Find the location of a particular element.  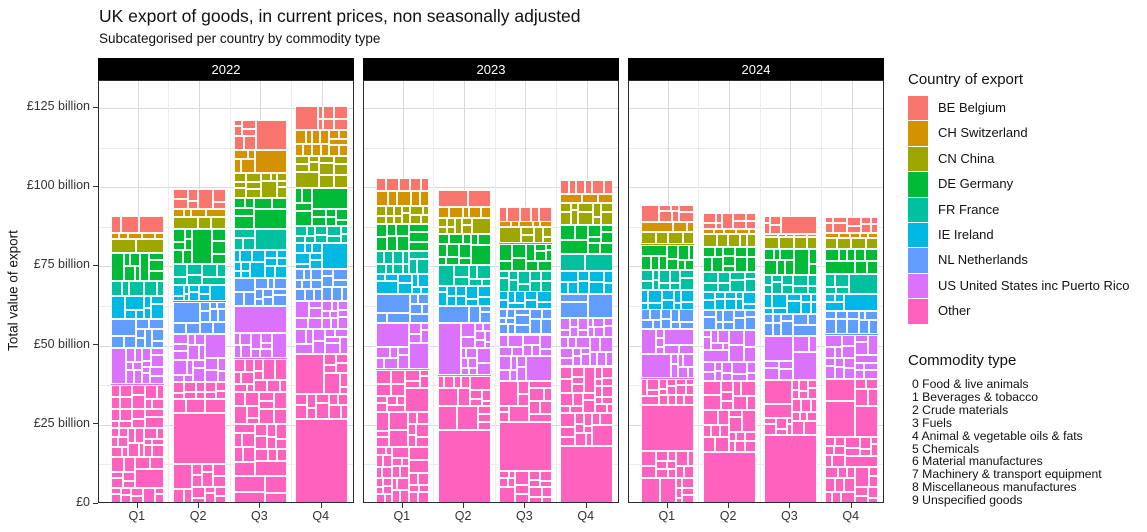

bar-2023-Q2 is located at coordinates (464, 346).